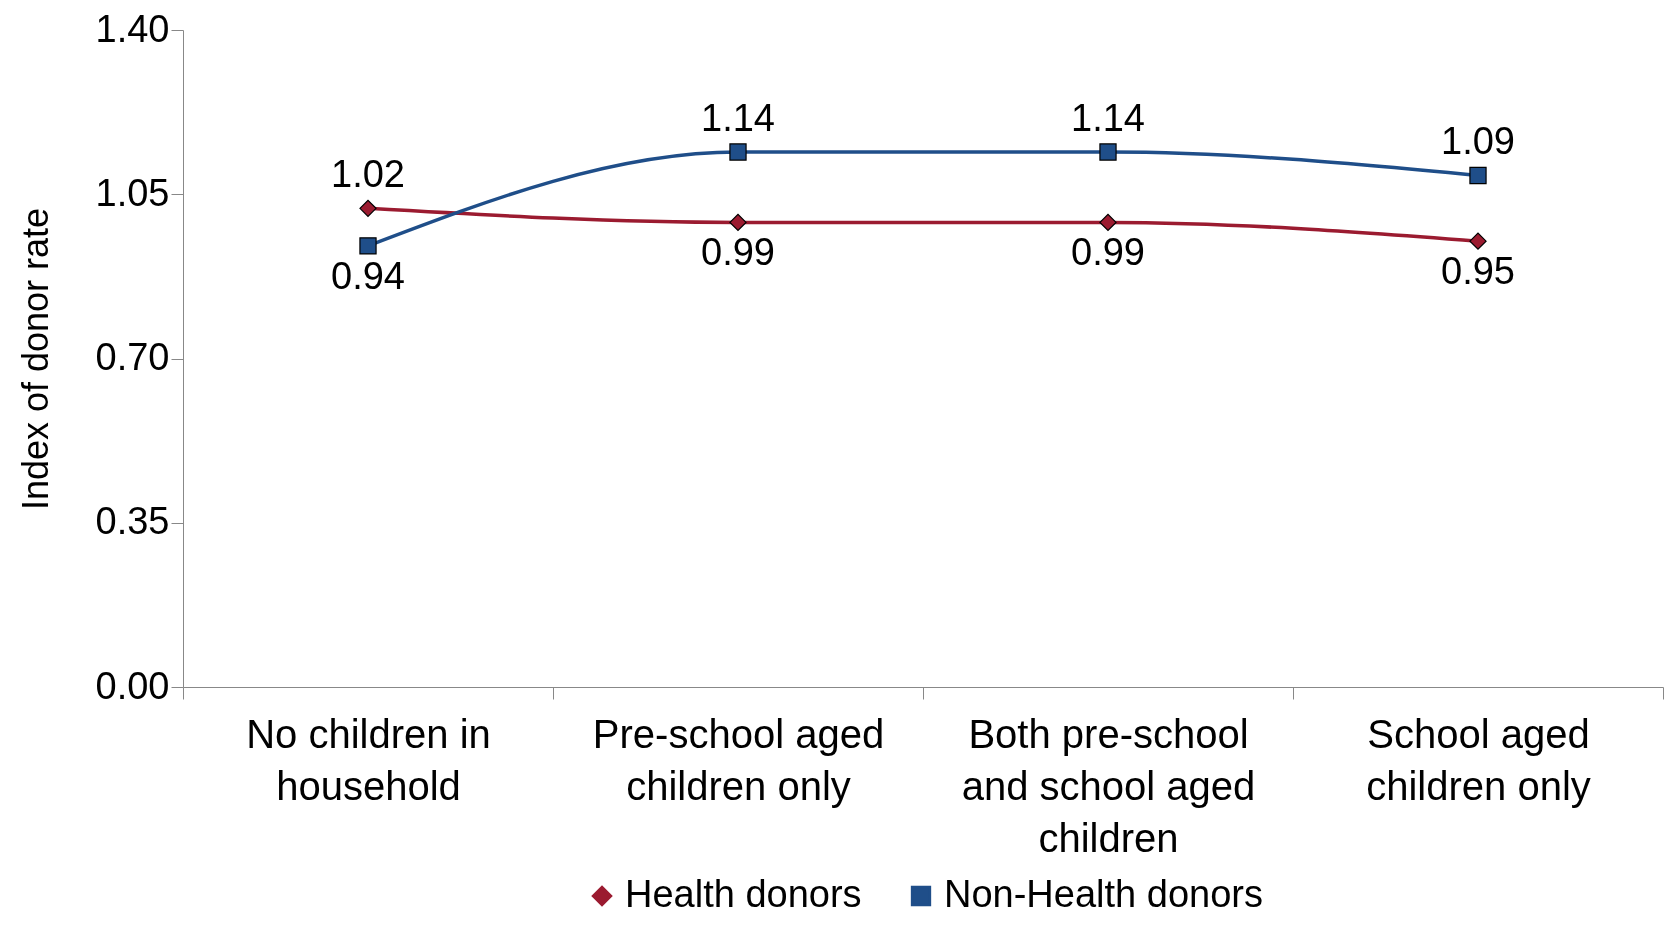  Describe the element at coordinates (1103, 894) in the screenshot. I see `legend-label: Non-Health donors` at that location.